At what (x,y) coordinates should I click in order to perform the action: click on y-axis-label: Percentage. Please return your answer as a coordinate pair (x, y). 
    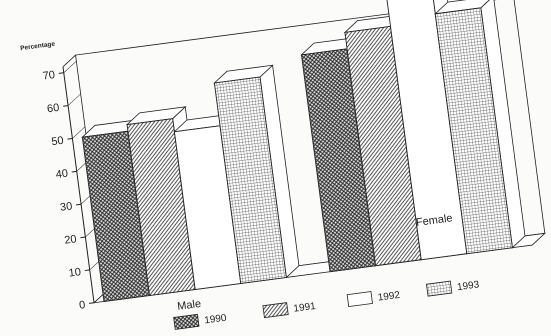
    Looking at the image, I should click on (38, 47).